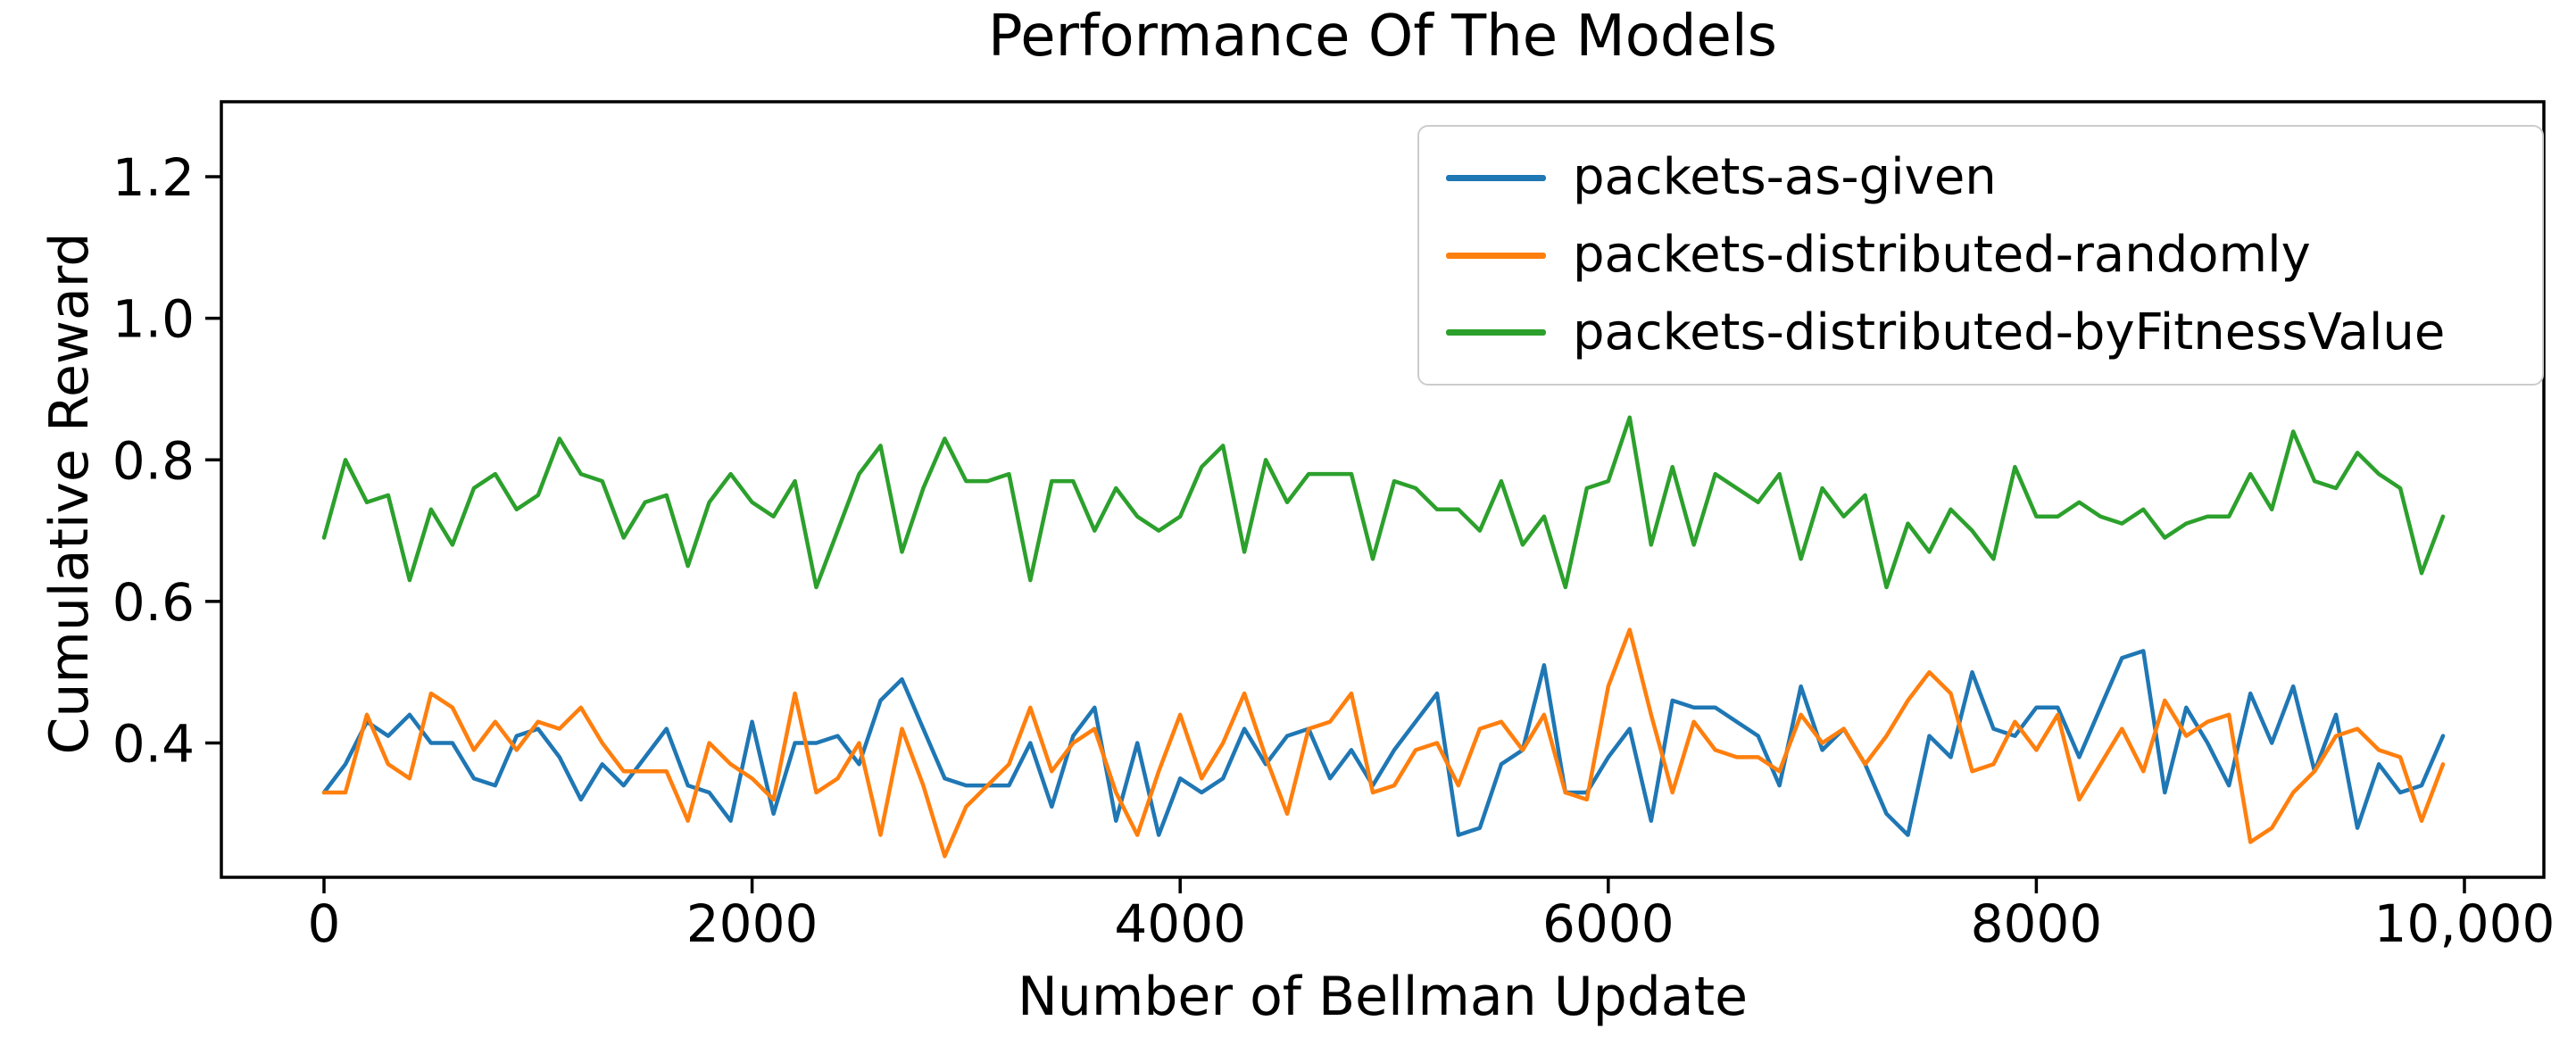  Describe the element at coordinates (325, 924) in the screenshot. I see `x-tick-label: 0` at that location.